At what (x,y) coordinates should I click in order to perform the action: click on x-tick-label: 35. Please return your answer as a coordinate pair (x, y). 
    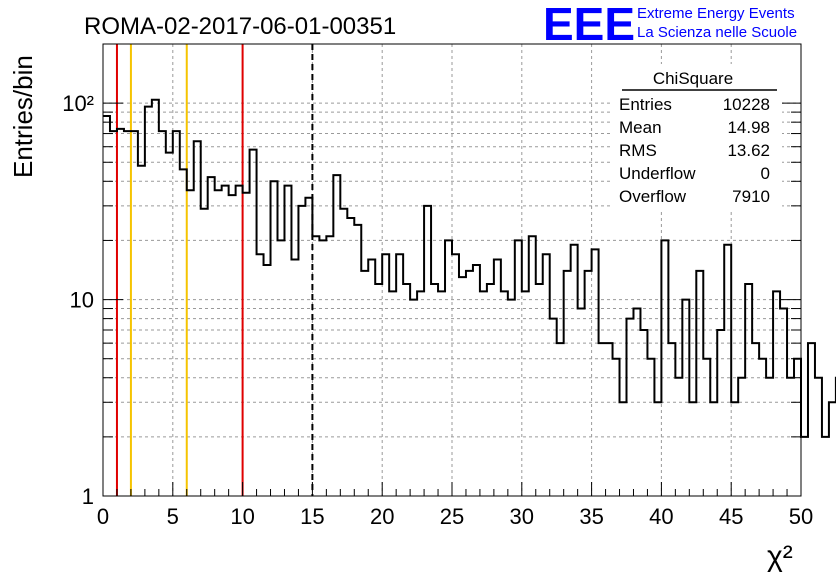
    Looking at the image, I should click on (591, 516).